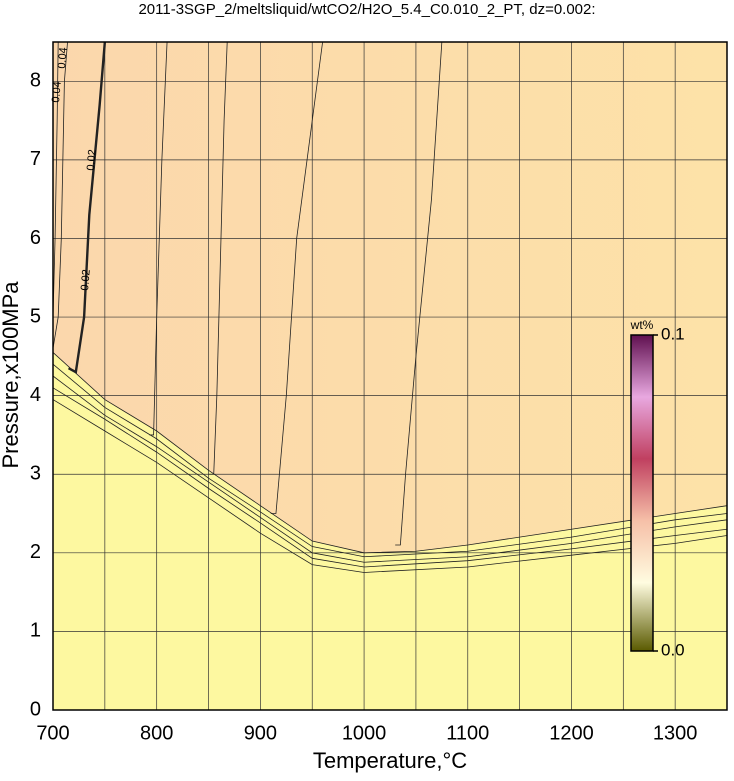 Image resolution: width=734 pixels, height=781 pixels. What do you see at coordinates (156, 733) in the screenshot?
I see `x-tick-label: 800` at bounding box center [156, 733].